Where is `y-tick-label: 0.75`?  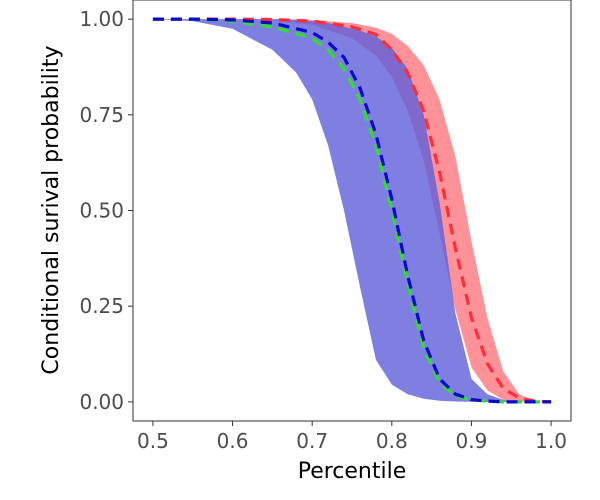 y-tick-label: 0.75 is located at coordinates (101, 115).